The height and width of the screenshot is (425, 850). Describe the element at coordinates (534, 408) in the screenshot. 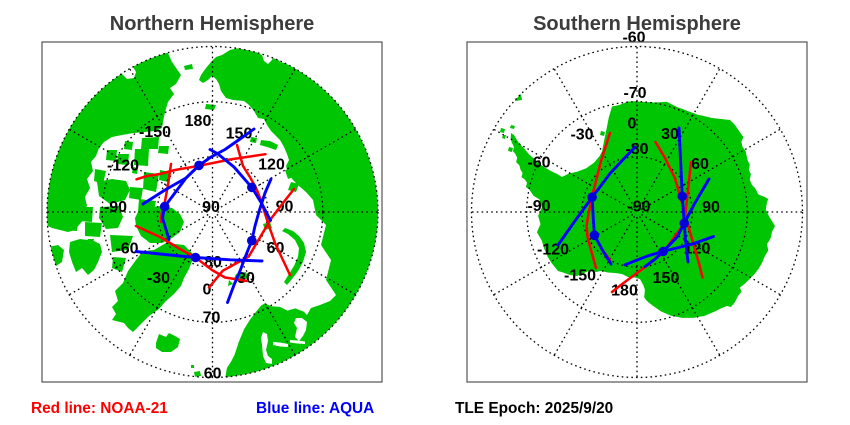

I see `svg-text: TLE Epoch: 2025/9/20` at that location.